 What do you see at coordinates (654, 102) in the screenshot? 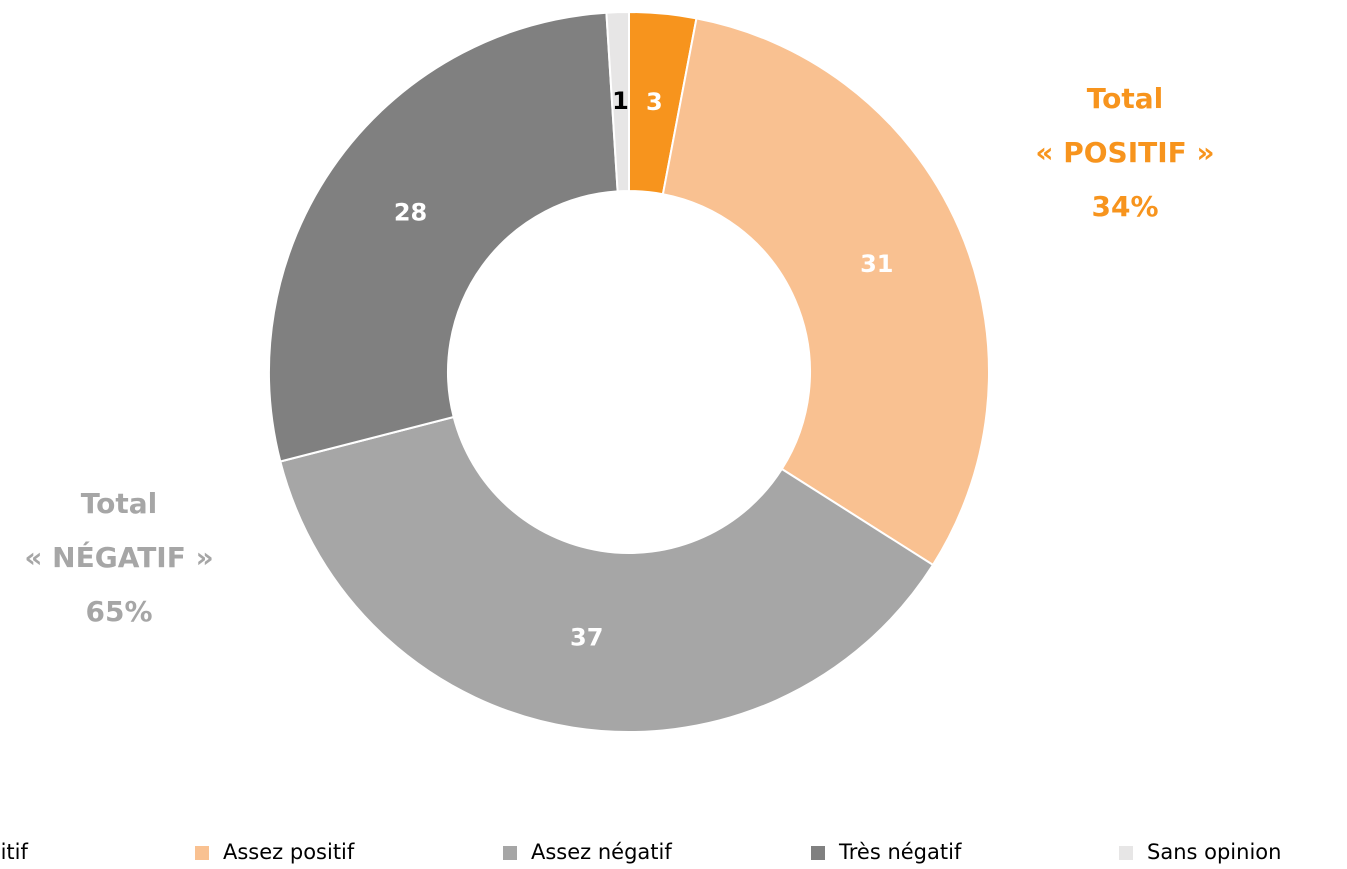
I see `data-label: 3` at bounding box center [654, 102].